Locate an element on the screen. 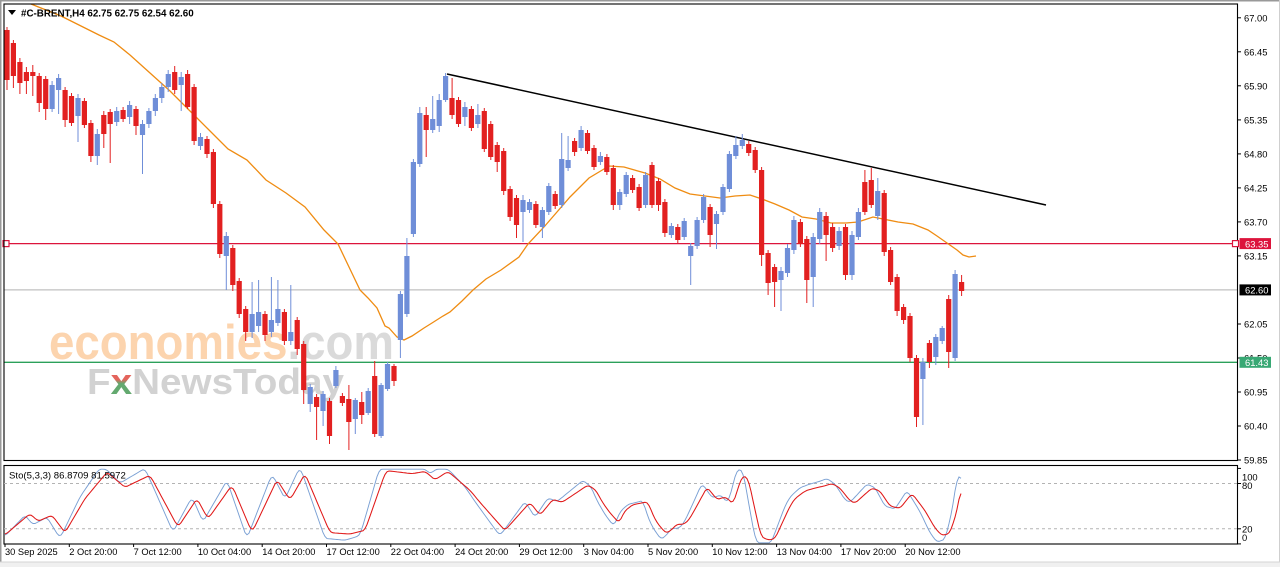 The height and width of the screenshot is (567, 1280). svg-text: 3 Nov 04:00 is located at coordinates (609, 552).